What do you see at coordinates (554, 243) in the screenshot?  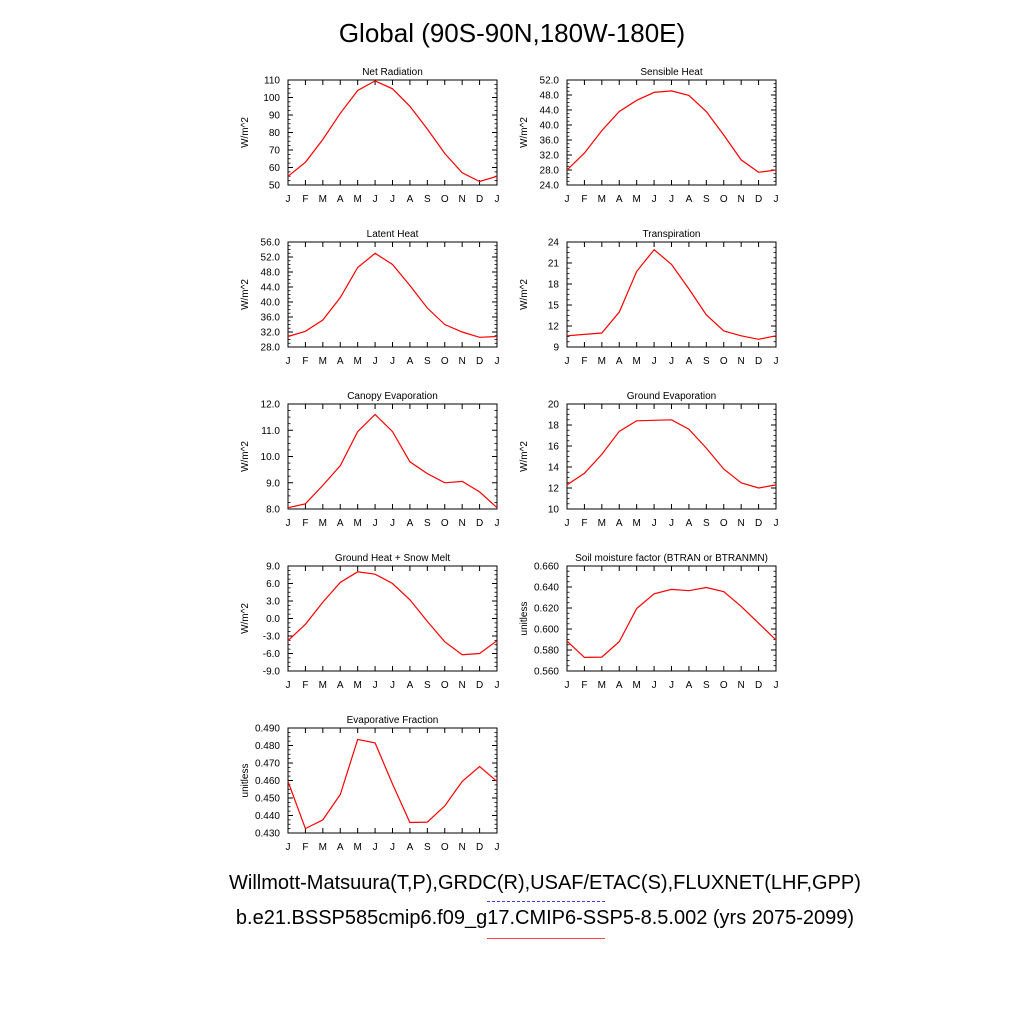 I see `y-tick-label: 24` at bounding box center [554, 243].